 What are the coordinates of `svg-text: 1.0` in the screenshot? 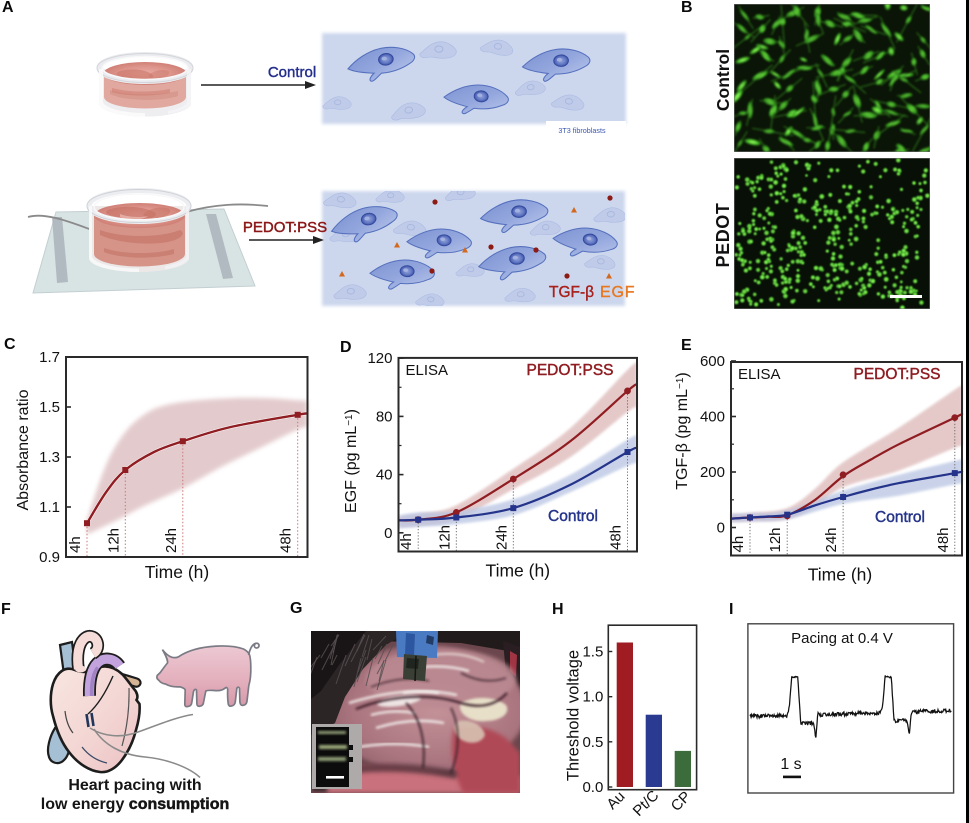 It's located at (592, 697).